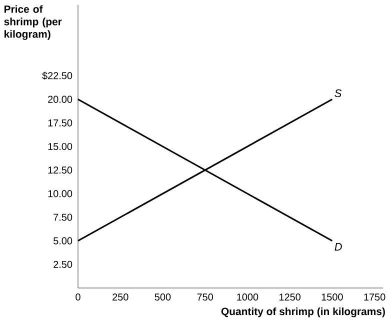 The image size is (391, 332). Describe the element at coordinates (57, 76) in the screenshot. I see `y-tick-label: $22.50` at that location.